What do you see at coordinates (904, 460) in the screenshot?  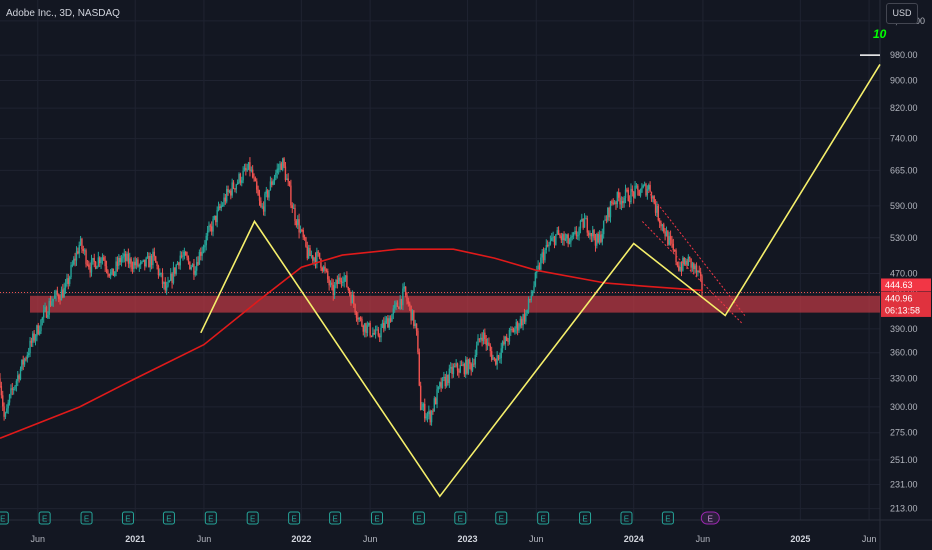 I see `y-tick-label: 251.00` at bounding box center [904, 460].